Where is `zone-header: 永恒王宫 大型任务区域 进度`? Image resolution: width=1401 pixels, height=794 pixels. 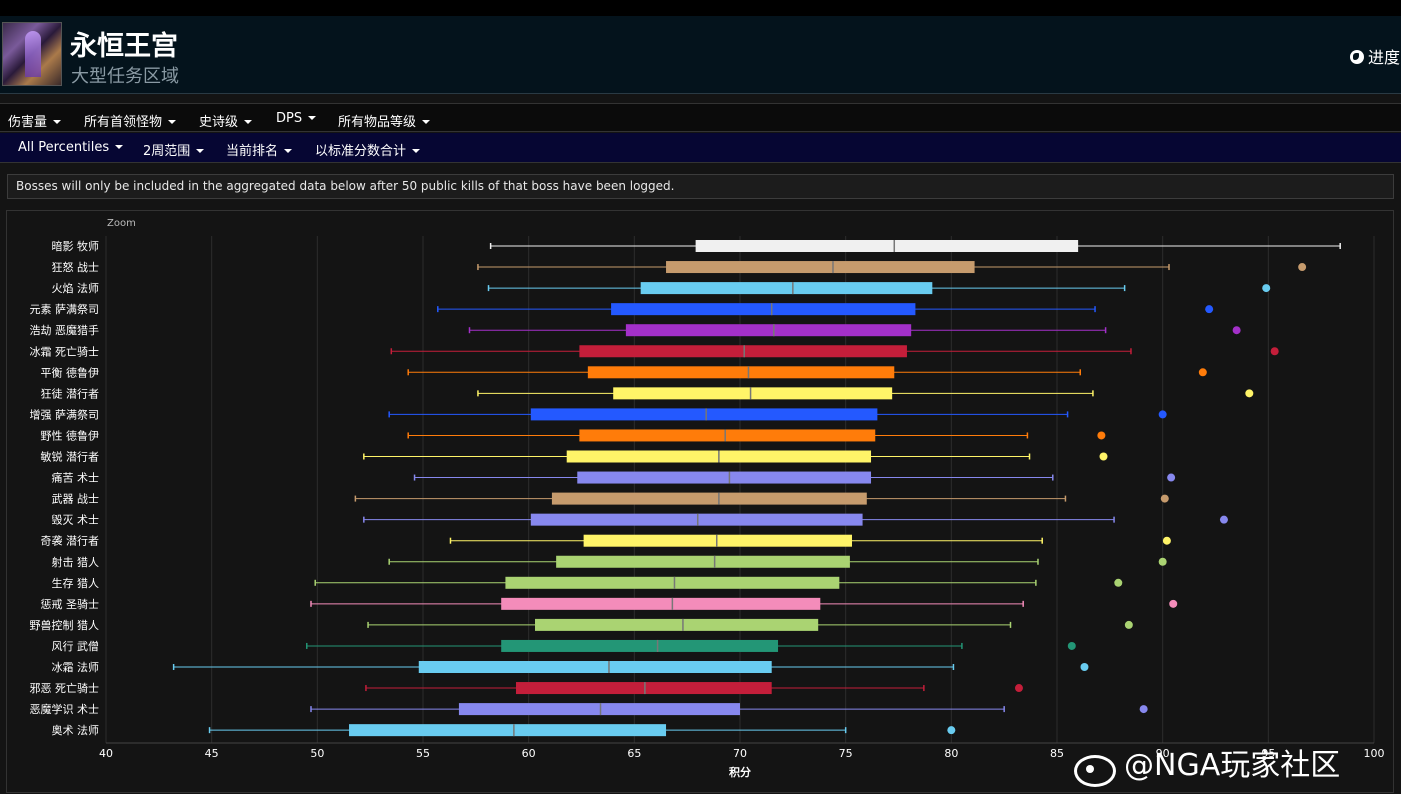 zone-header: 永恒王宫 大型任务区域 进度 is located at coordinates (700, 55).